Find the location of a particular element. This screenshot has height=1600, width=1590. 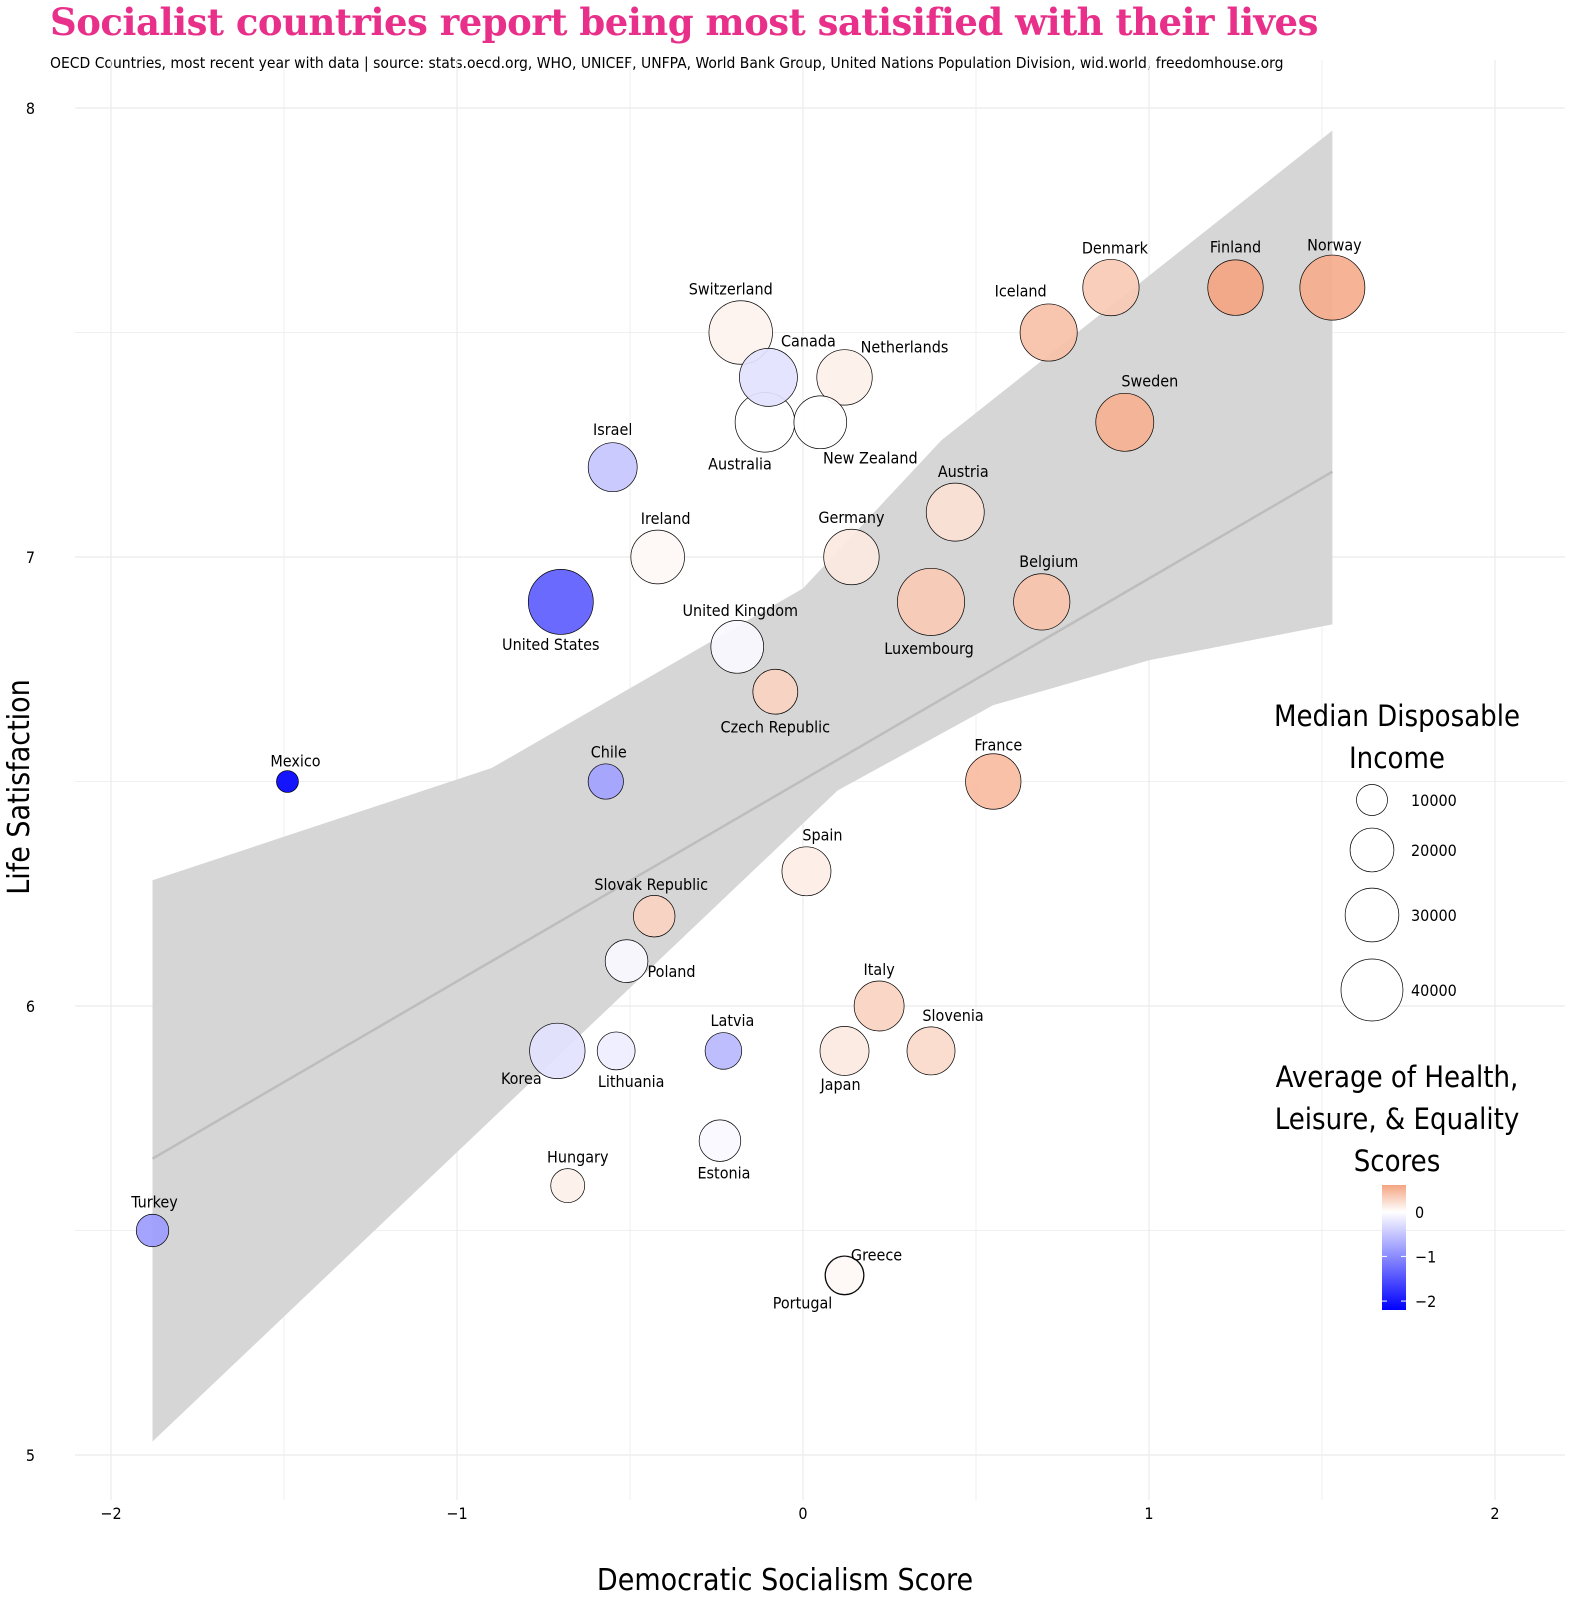

point-spain is located at coordinates (806, 871).